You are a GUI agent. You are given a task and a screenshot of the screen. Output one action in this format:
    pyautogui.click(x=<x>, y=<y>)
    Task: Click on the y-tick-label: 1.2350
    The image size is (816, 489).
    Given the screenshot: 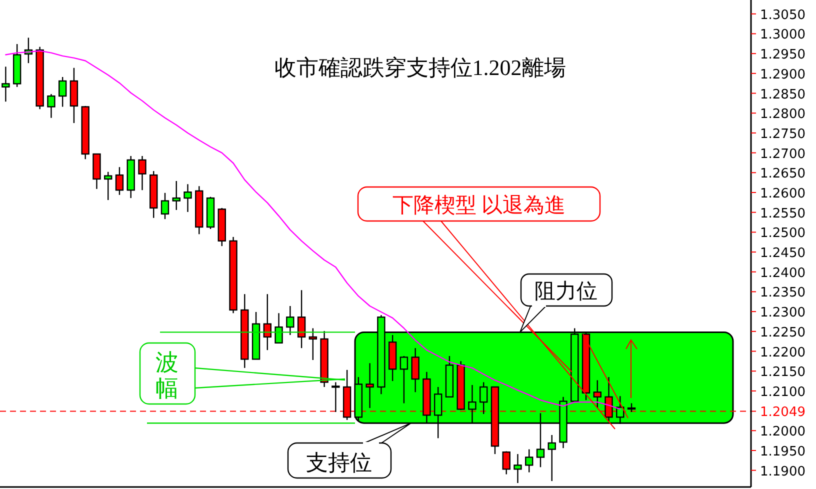 What is the action you would take?
    pyautogui.click(x=783, y=293)
    